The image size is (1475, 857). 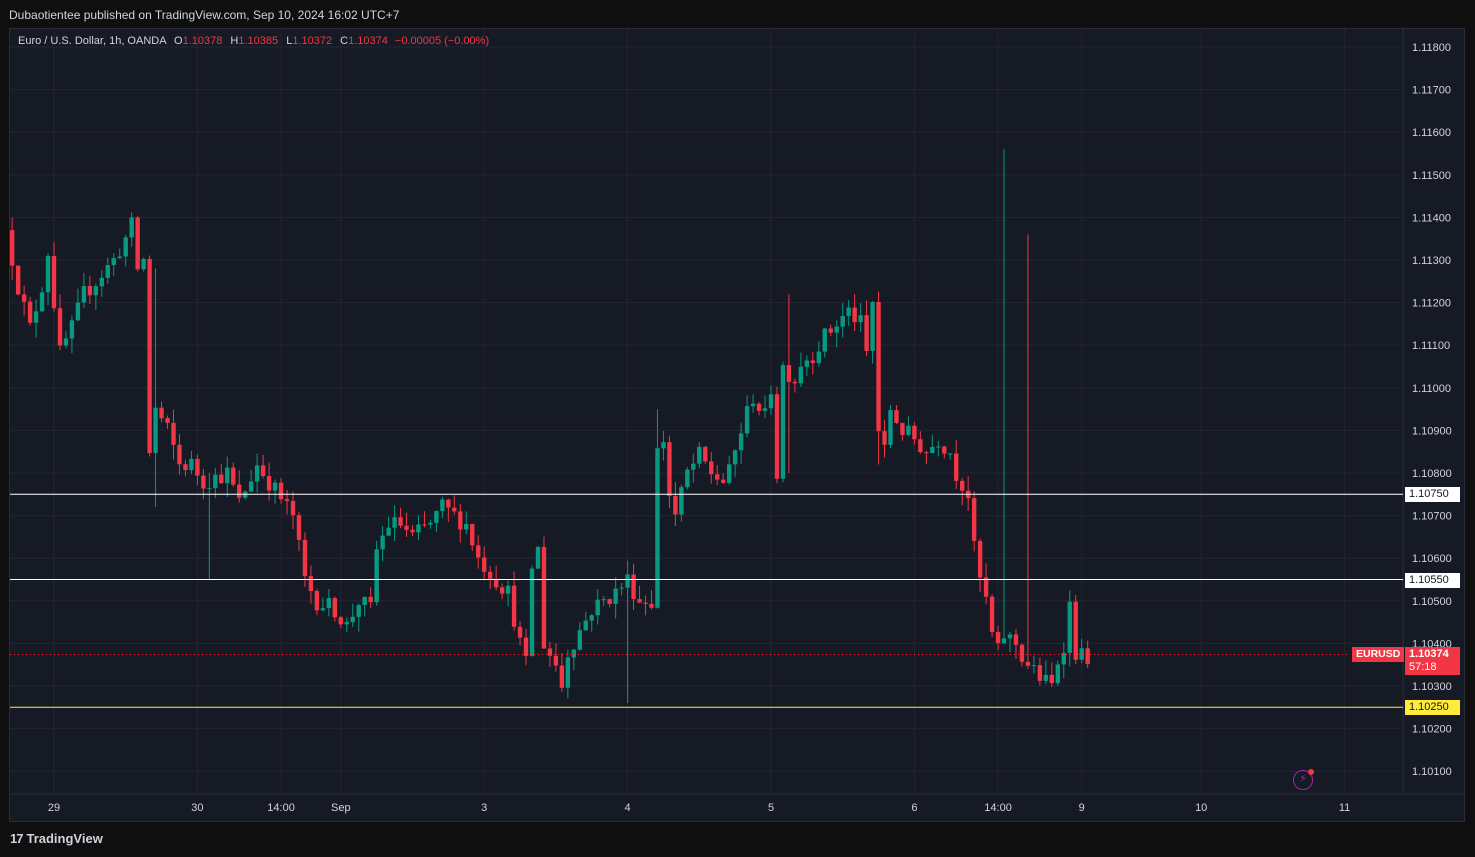 I want to click on alert-bolt-icon: ⚡, so click(x=1303, y=779).